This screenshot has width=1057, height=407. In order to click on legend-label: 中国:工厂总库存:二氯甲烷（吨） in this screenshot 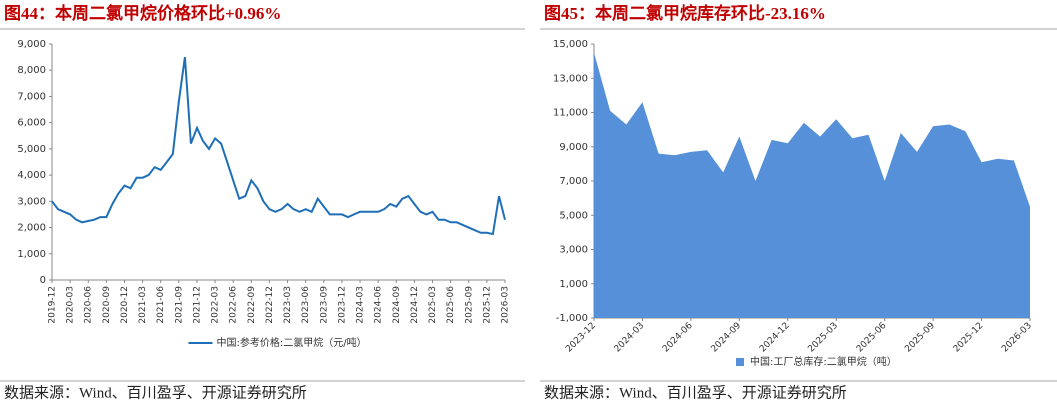, I will do `click(823, 361)`.